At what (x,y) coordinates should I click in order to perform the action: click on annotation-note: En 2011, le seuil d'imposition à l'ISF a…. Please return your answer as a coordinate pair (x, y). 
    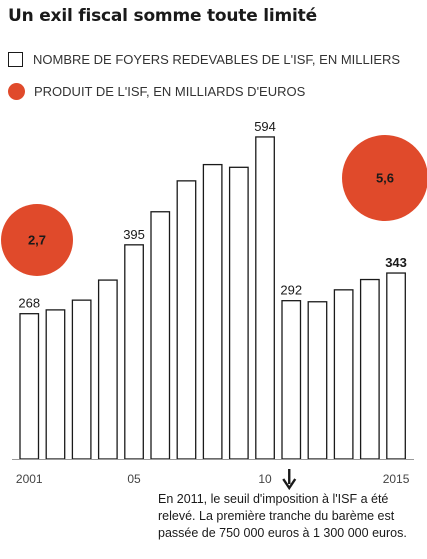
    Looking at the image, I should click on (282, 516).